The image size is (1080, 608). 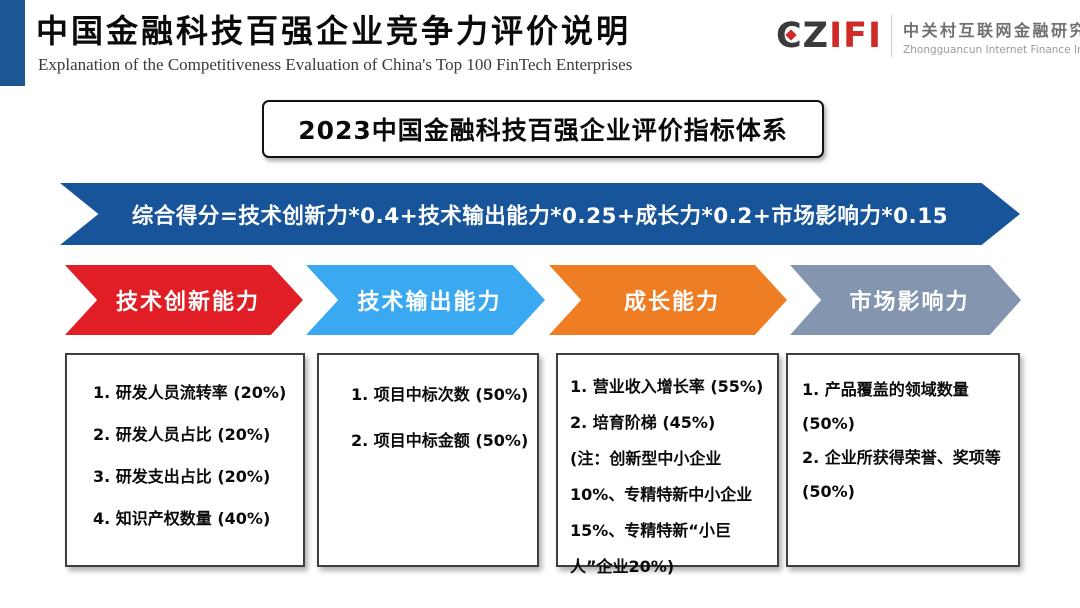 I want to click on indicator-item: 3. 研发支出占比 (20%), so click(x=182, y=476).